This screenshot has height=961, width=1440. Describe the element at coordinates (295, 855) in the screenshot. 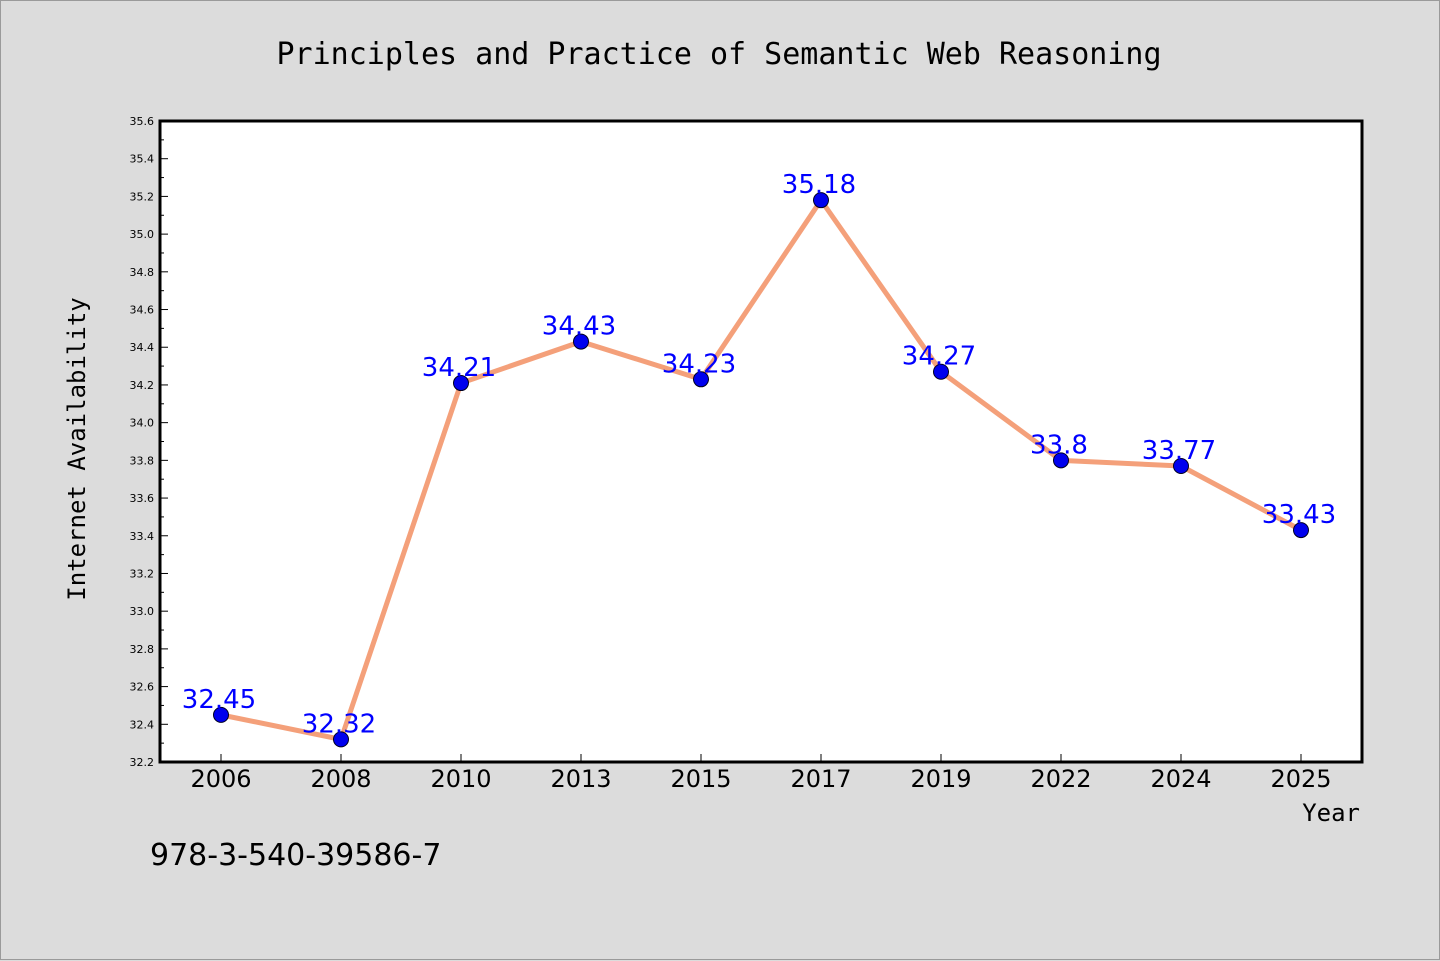

I see `isbn-text: 978-3-540-39586-7` at that location.